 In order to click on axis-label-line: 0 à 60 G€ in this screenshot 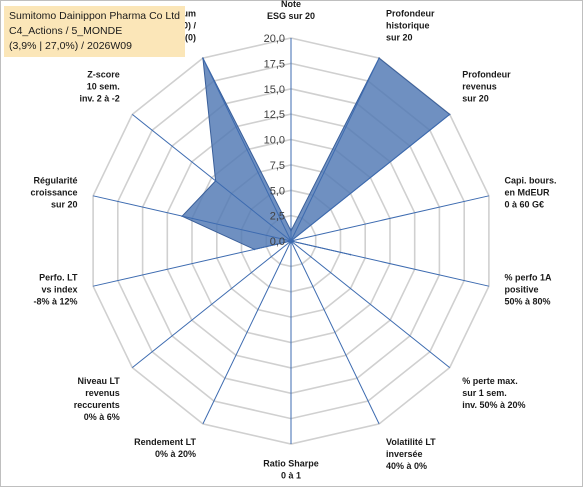, I will do `click(525, 204)`.